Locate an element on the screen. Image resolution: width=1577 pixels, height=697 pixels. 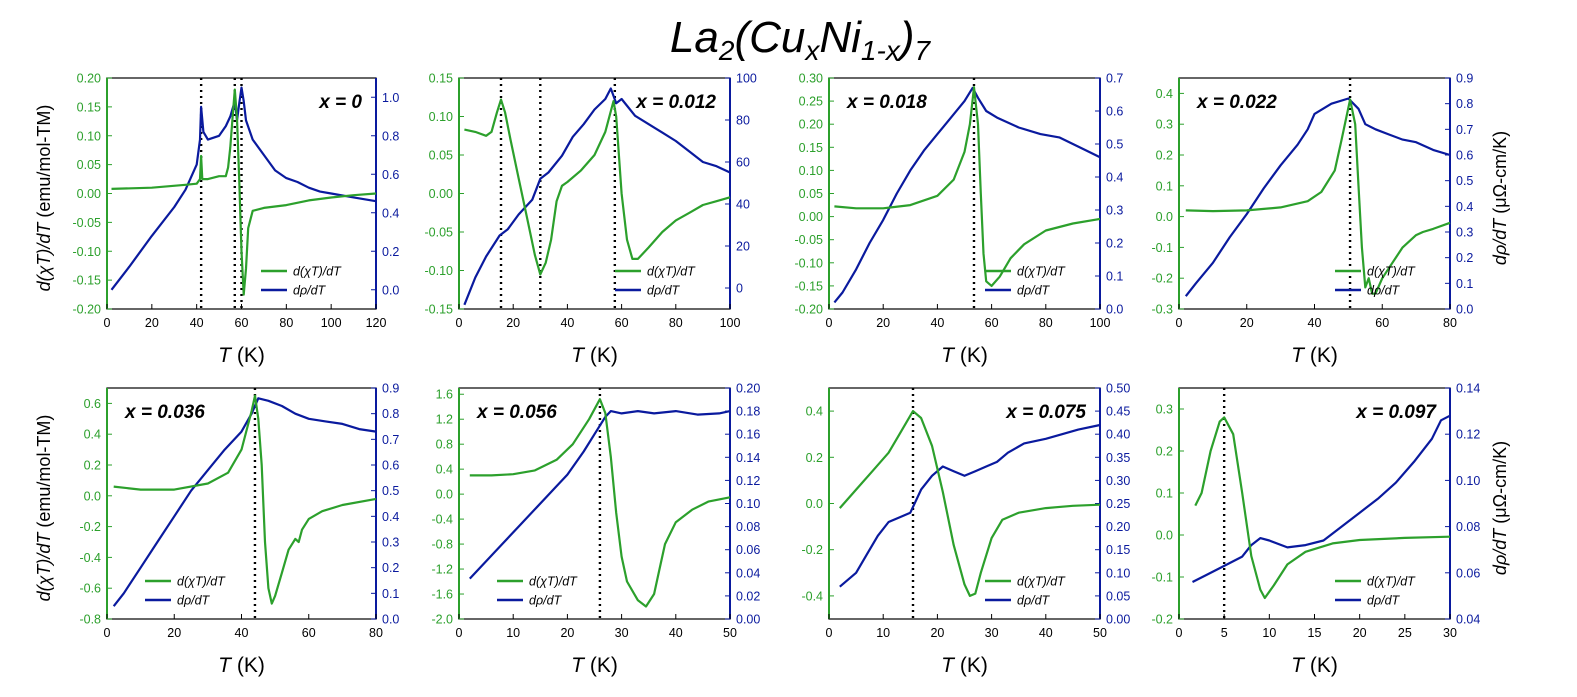
right-tick-label: 0.5 is located at coordinates (390, 491).